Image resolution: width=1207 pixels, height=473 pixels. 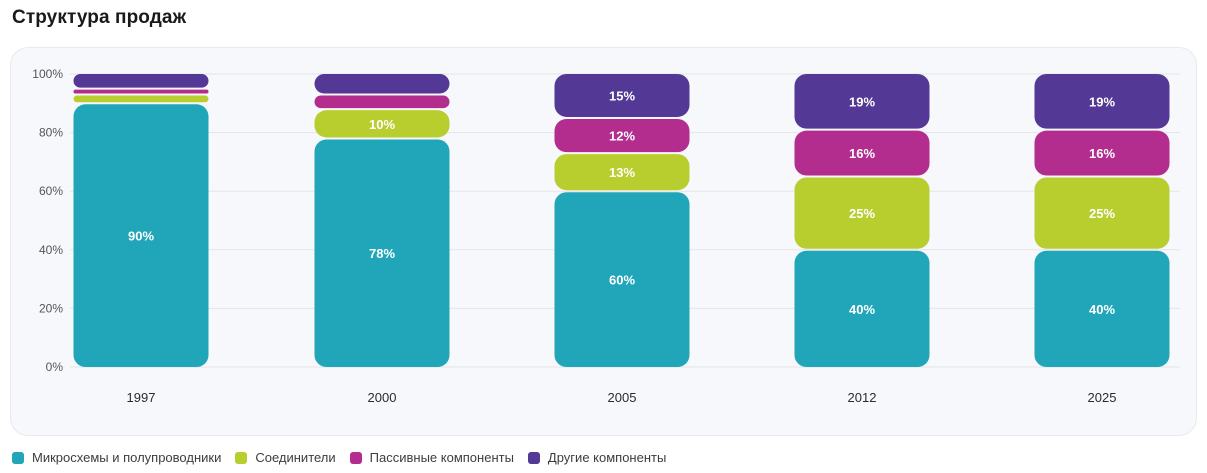 What do you see at coordinates (141, 397) in the screenshot?
I see `x-tick-label: 1997` at bounding box center [141, 397].